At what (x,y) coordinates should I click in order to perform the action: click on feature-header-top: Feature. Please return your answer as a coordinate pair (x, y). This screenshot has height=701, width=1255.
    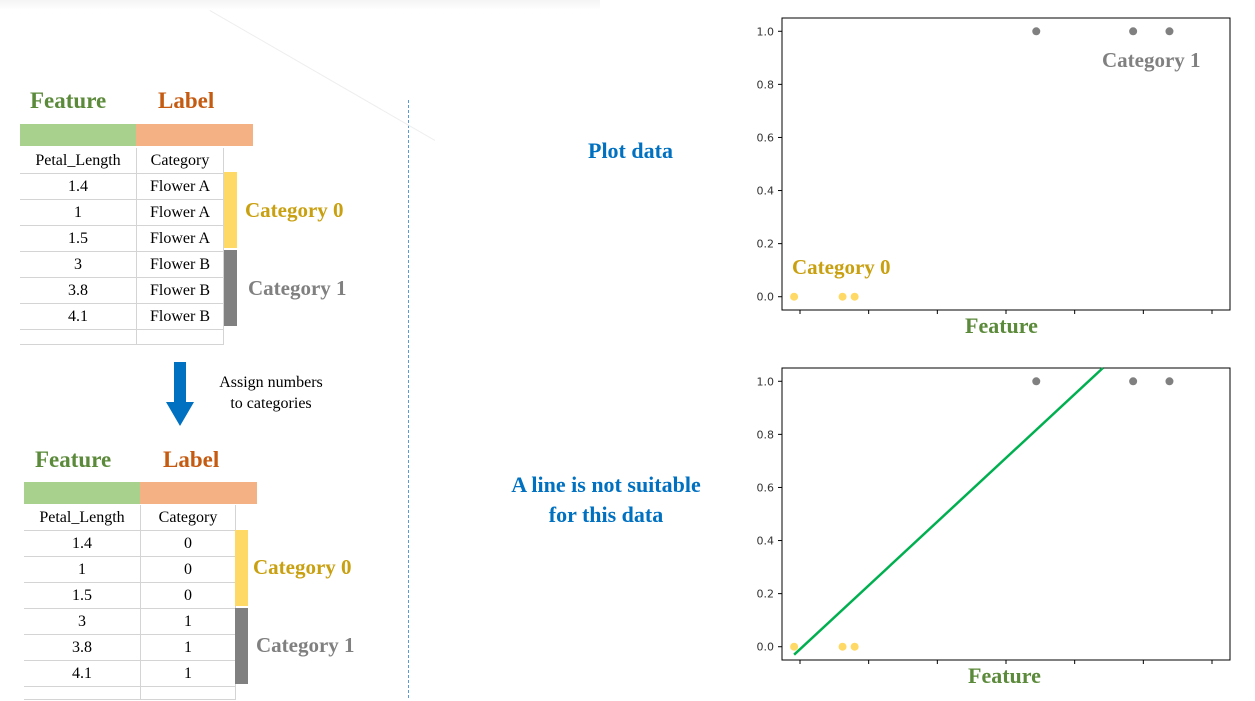
    Looking at the image, I should click on (68, 100).